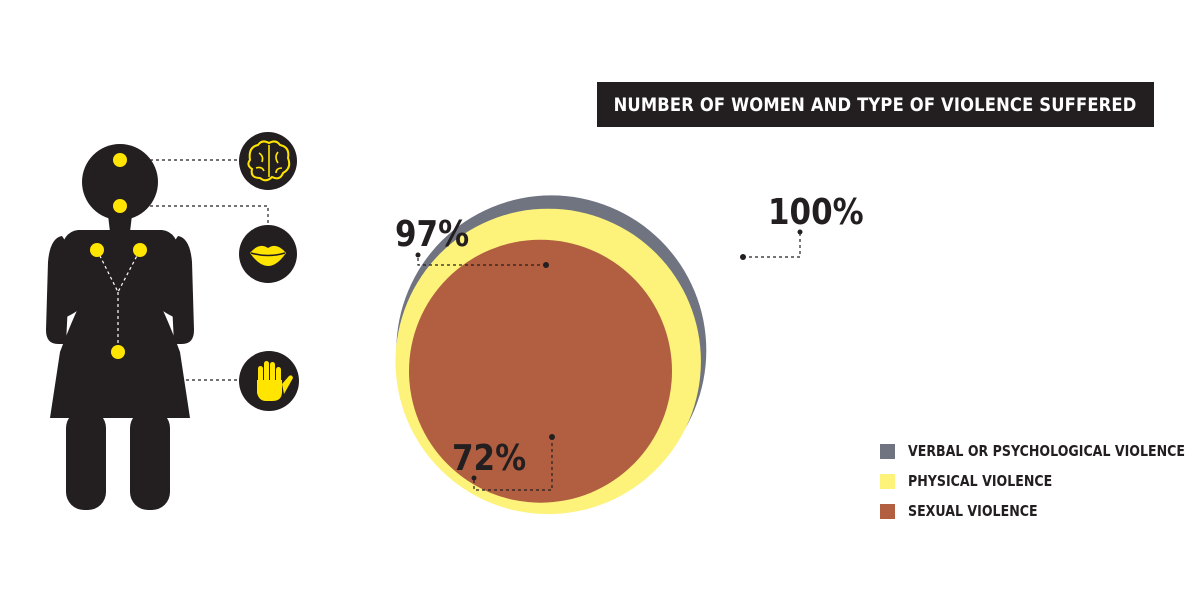 This screenshot has width=1200, height=600. I want to click on legend-item-sexual: SEXUAL VIOLENCE, so click(1040, 511).